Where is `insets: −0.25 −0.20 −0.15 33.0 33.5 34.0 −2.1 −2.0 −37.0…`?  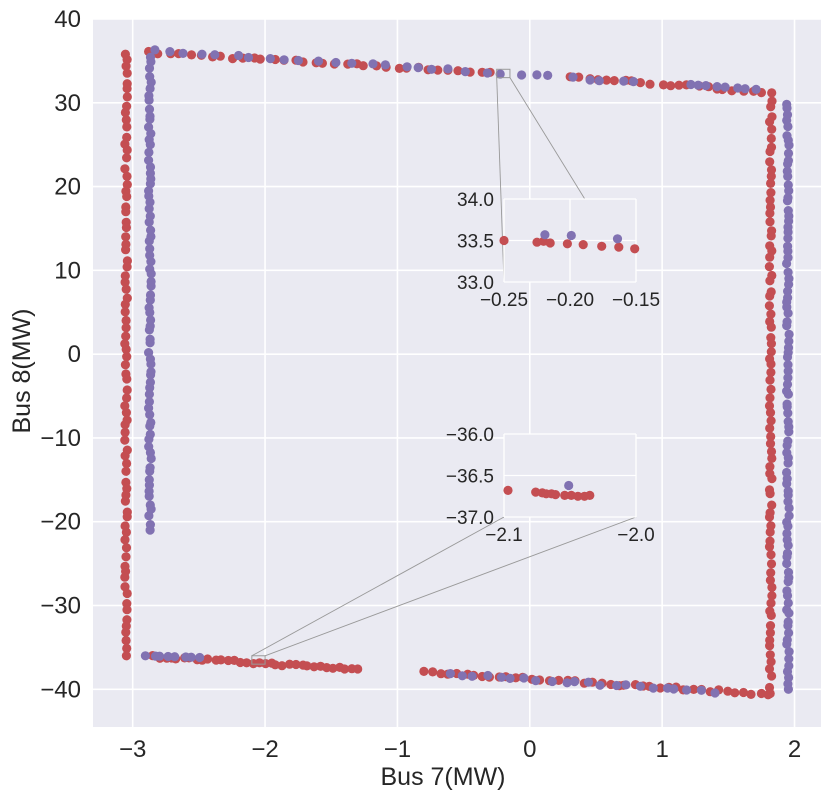
insets: −0.25 −0.20 −0.15 33.0 33.5 34.0 −2.1 −2.0 −37.0… is located at coordinates (553, 368).